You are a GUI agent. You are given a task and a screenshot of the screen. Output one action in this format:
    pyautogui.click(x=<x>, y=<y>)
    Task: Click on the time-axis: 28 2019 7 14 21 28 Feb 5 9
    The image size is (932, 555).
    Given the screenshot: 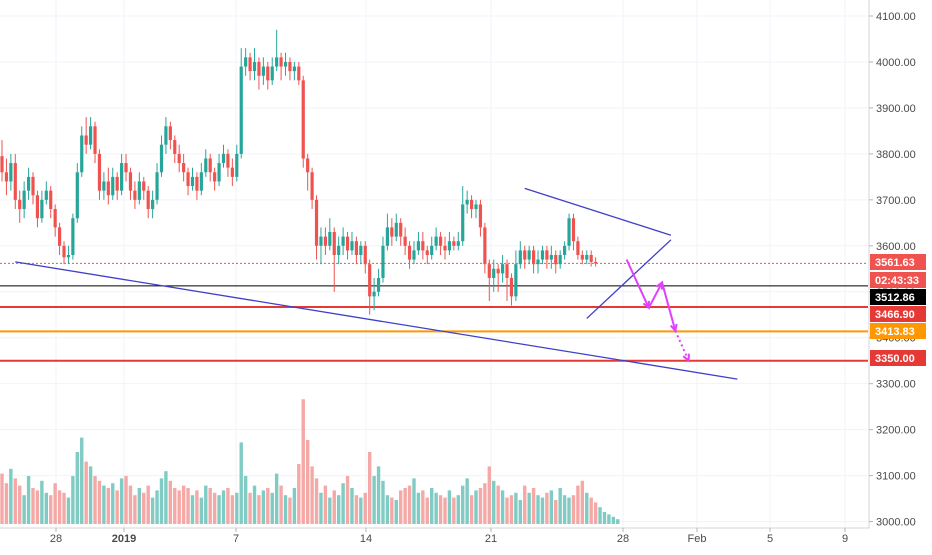 What is the action you would take?
    pyautogui.click(x=435, y=536)
    